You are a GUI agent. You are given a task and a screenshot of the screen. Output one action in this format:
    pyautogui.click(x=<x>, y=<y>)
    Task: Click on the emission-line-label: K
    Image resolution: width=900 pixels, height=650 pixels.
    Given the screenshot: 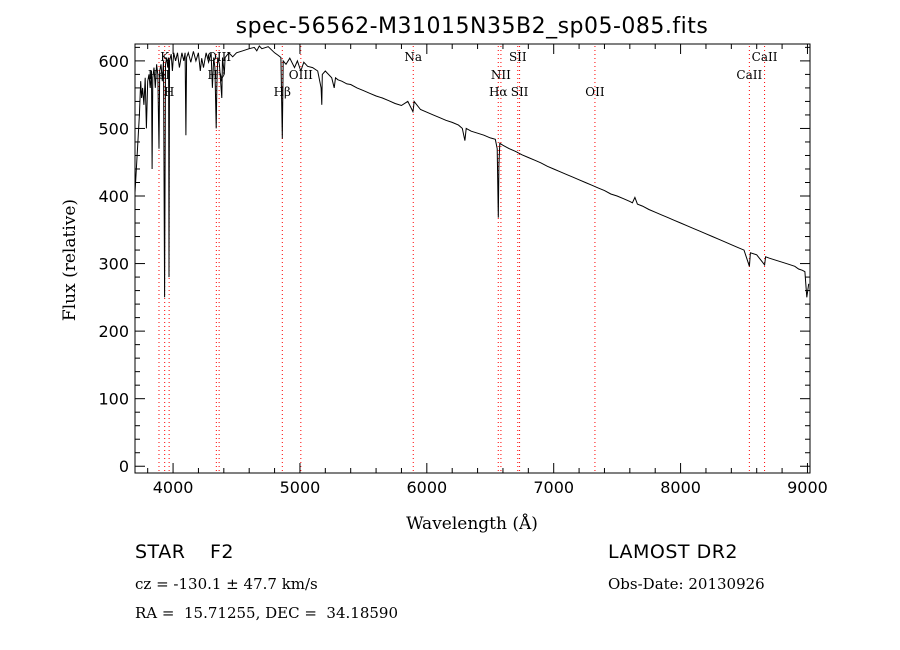 What is the action you would take?
    pyautogui.click(x=165, y=57)
    